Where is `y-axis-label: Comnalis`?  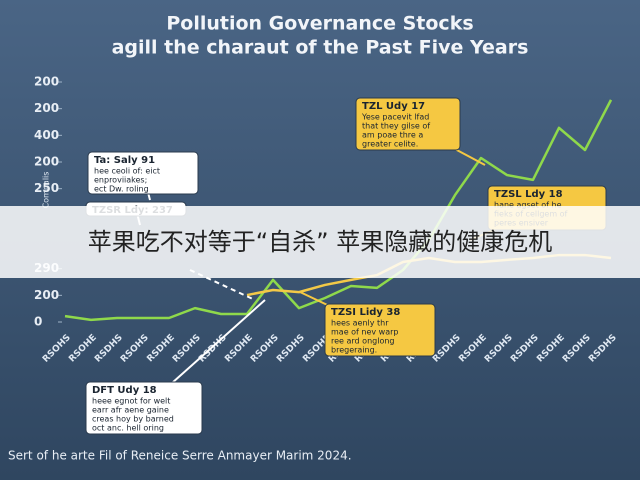
y-axis-label: Comnalis is located at coordinates (46, 190).